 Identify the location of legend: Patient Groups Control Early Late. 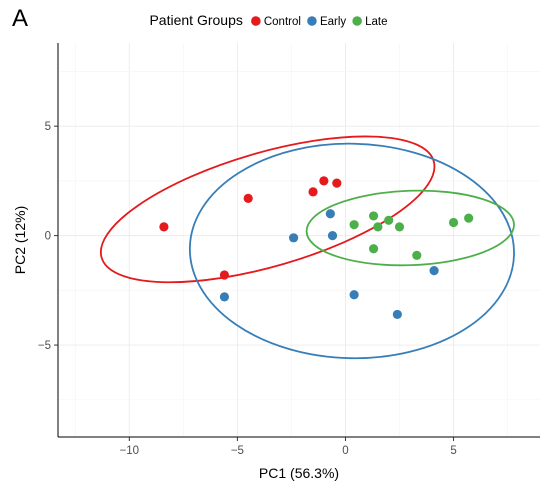
(268, 20).